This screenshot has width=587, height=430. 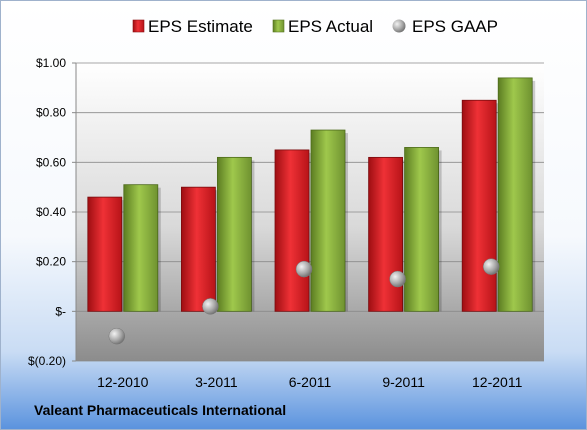 I want to click on y-tick-label: $0.20, so click(x=51, y=262).